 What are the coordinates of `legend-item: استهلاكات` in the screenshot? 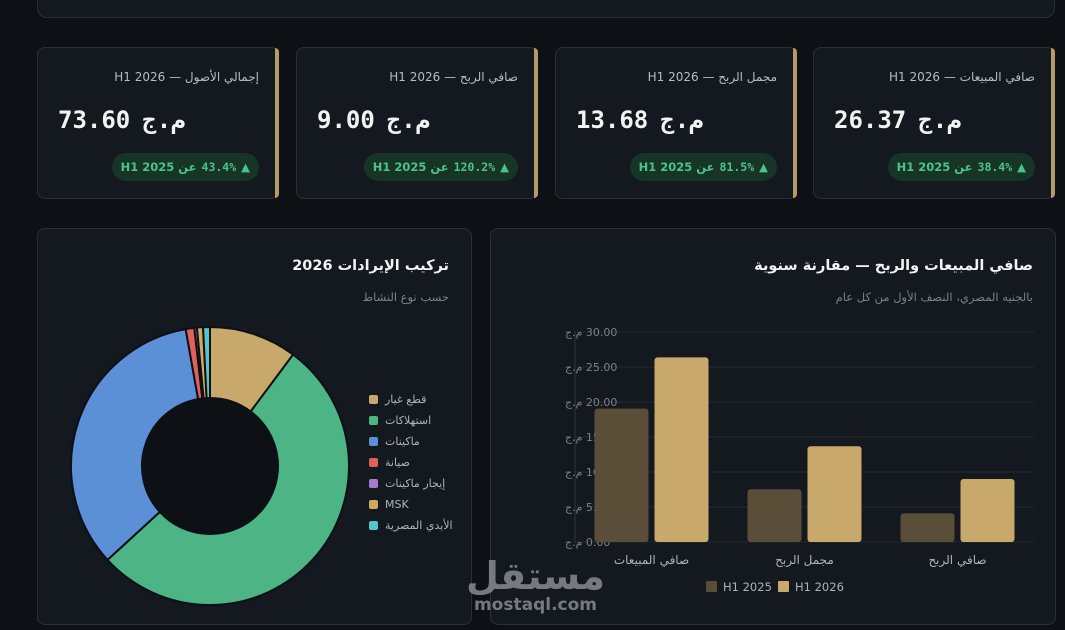 It's located at (400, 420).